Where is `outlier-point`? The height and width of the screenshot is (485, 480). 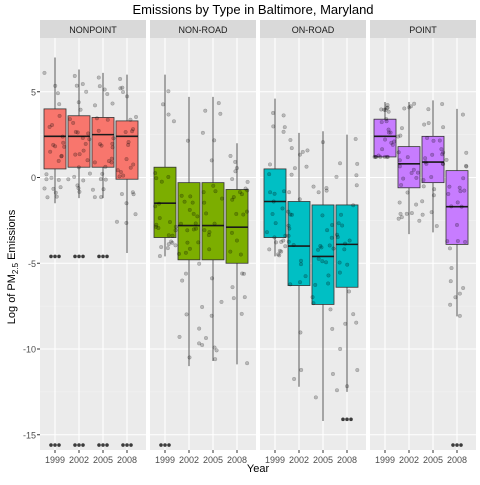
outlier-point is located at coordinates (99, 256).